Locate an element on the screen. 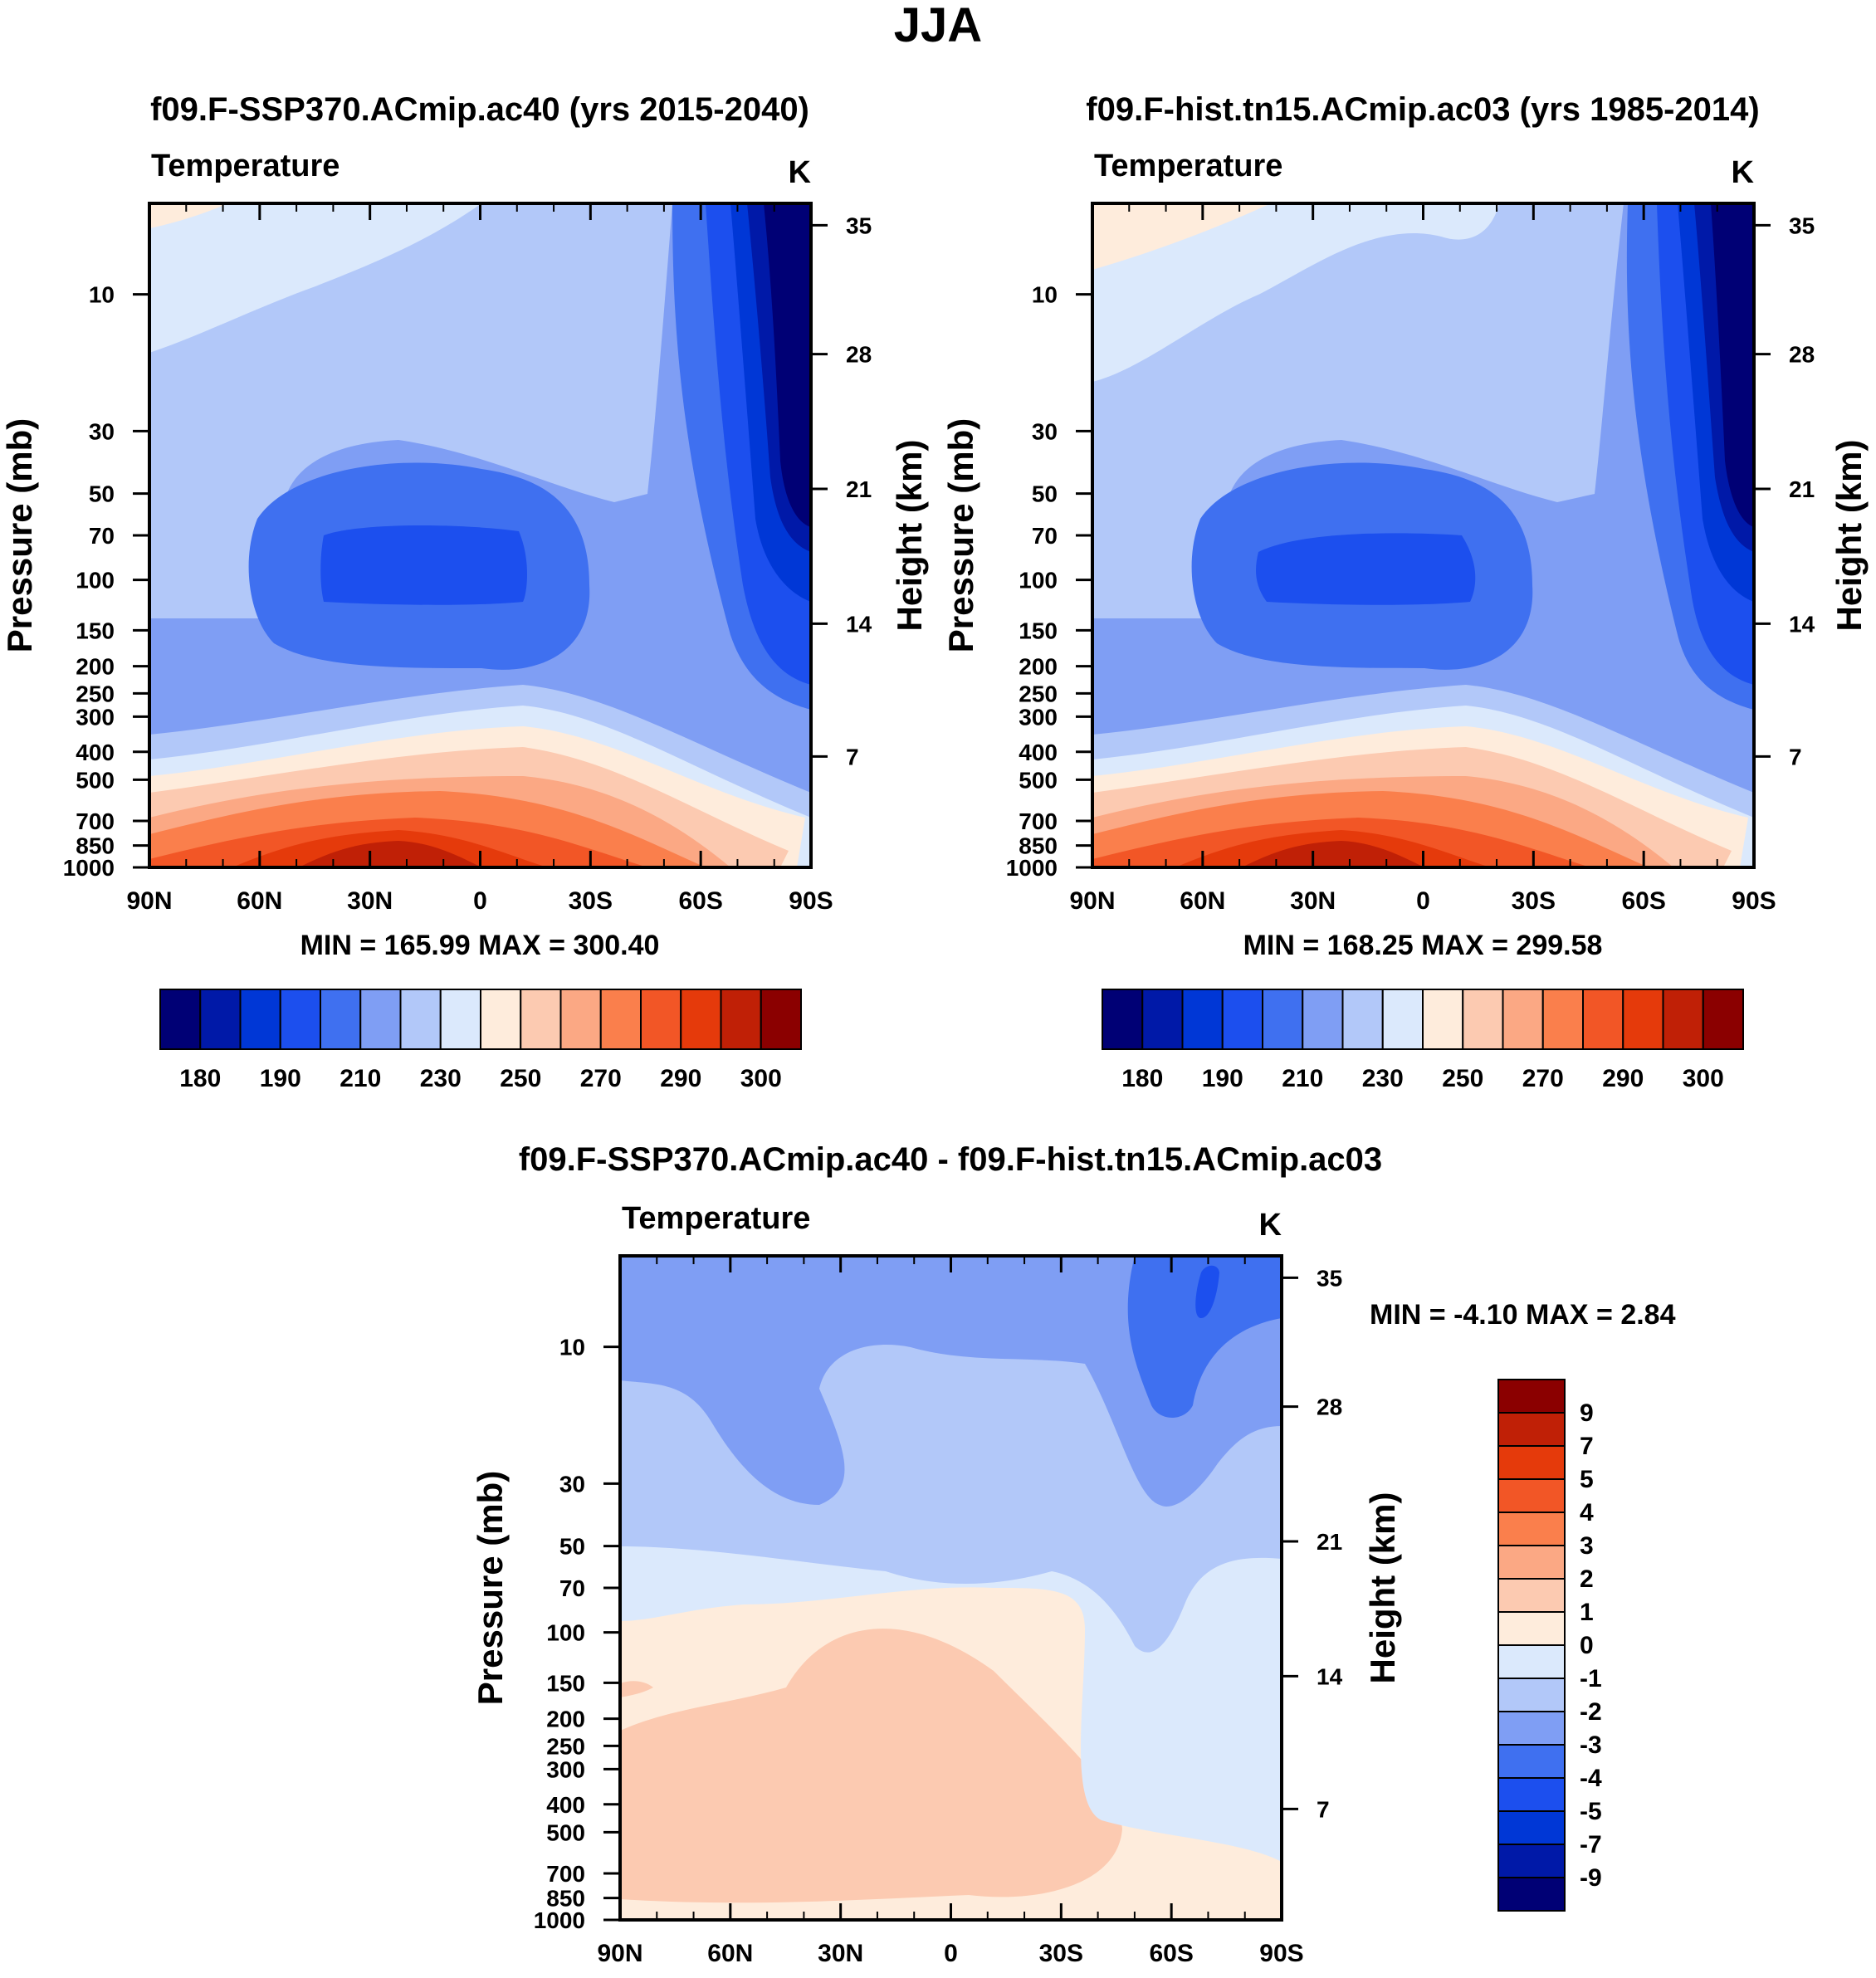 Image resolution: width=1876 pixels, height=1978 pixels. y-tick-label: 200 is located at coordinates (1038, 667).